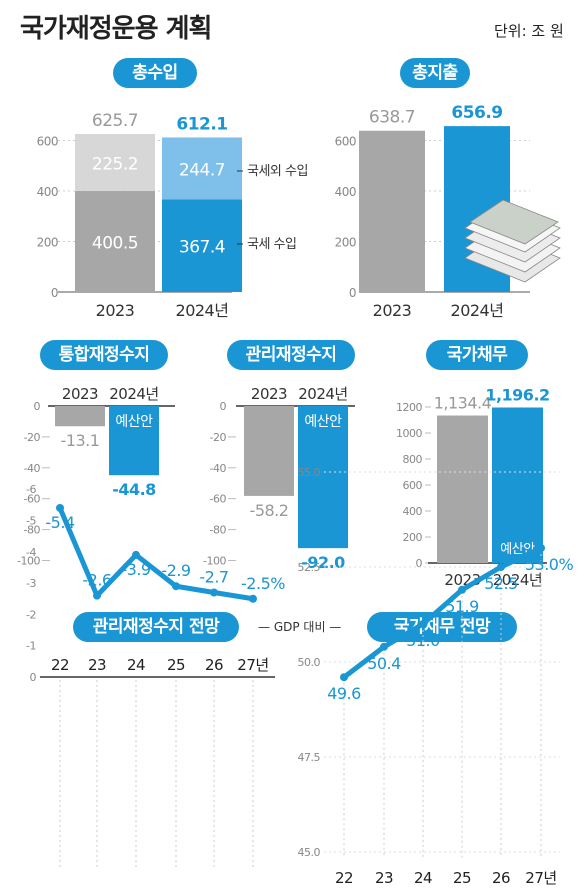 Image resolution: width=588 pixels, height=889 pixels. Describe the element at coordinates (28, 561) in the screenshot. I see `balance-y-tick: -100` at that location.